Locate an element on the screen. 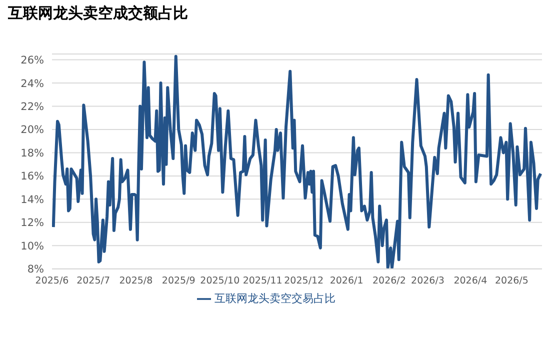  x-tick-label: 2025/6 is located at coordinates (52, 281).